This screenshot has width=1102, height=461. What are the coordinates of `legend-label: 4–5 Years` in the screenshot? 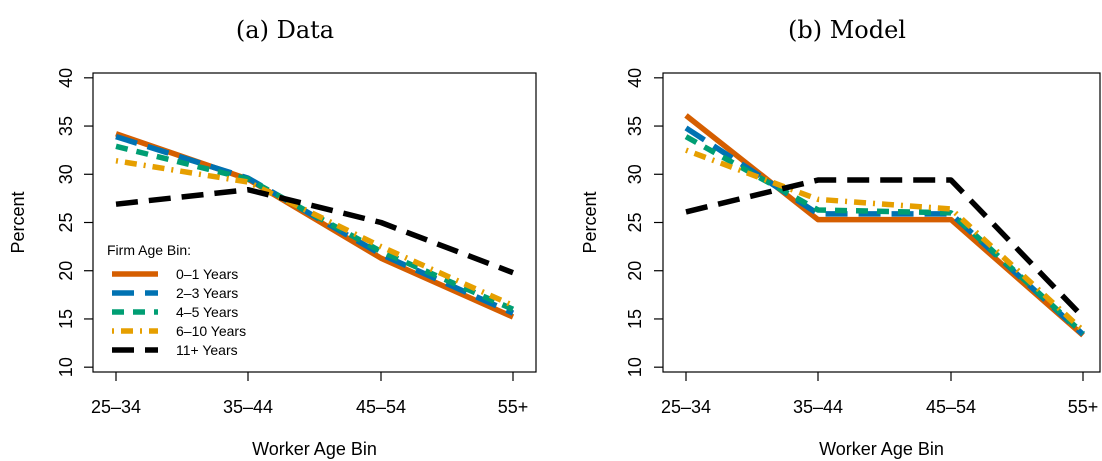 It's located at (207, 312).